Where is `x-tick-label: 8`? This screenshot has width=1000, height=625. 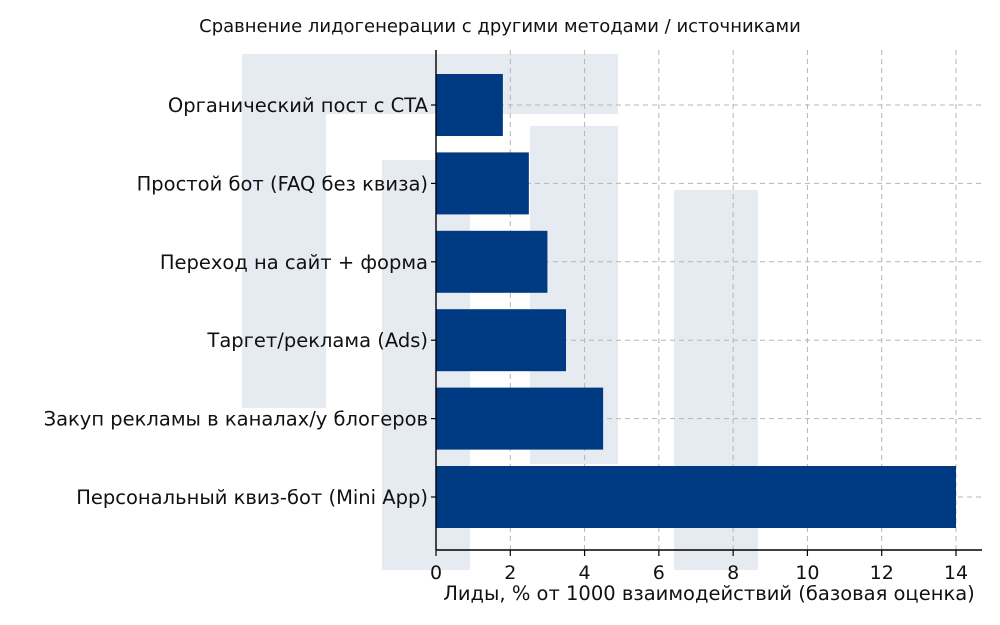
x-tick-label: 8 is located at coordinates (733, 573).